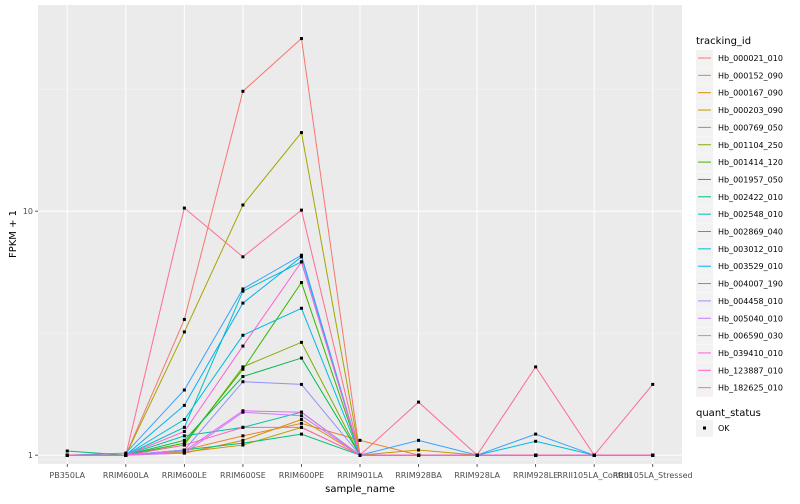 This screenshot has width=800, height=504. What do you see at coordinates (418, 475) in the screenshot?
I see `x-tick-label: RRIM928BA` at bounding box center [418, 475].